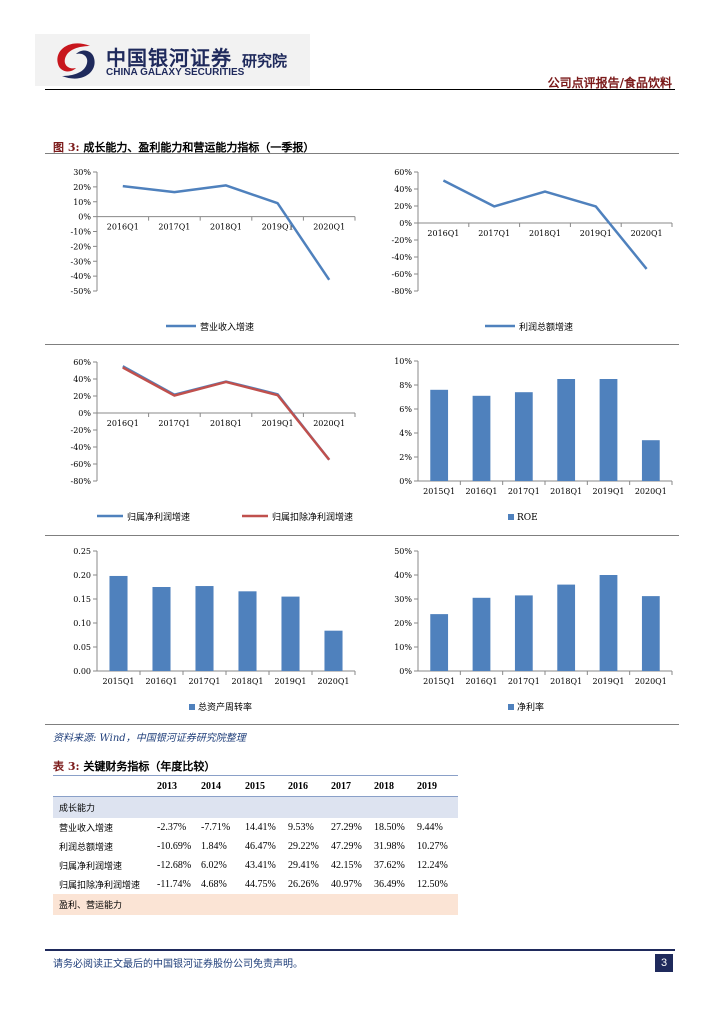  I want to click on y-tick-label: 0.25, so click(82, 551).